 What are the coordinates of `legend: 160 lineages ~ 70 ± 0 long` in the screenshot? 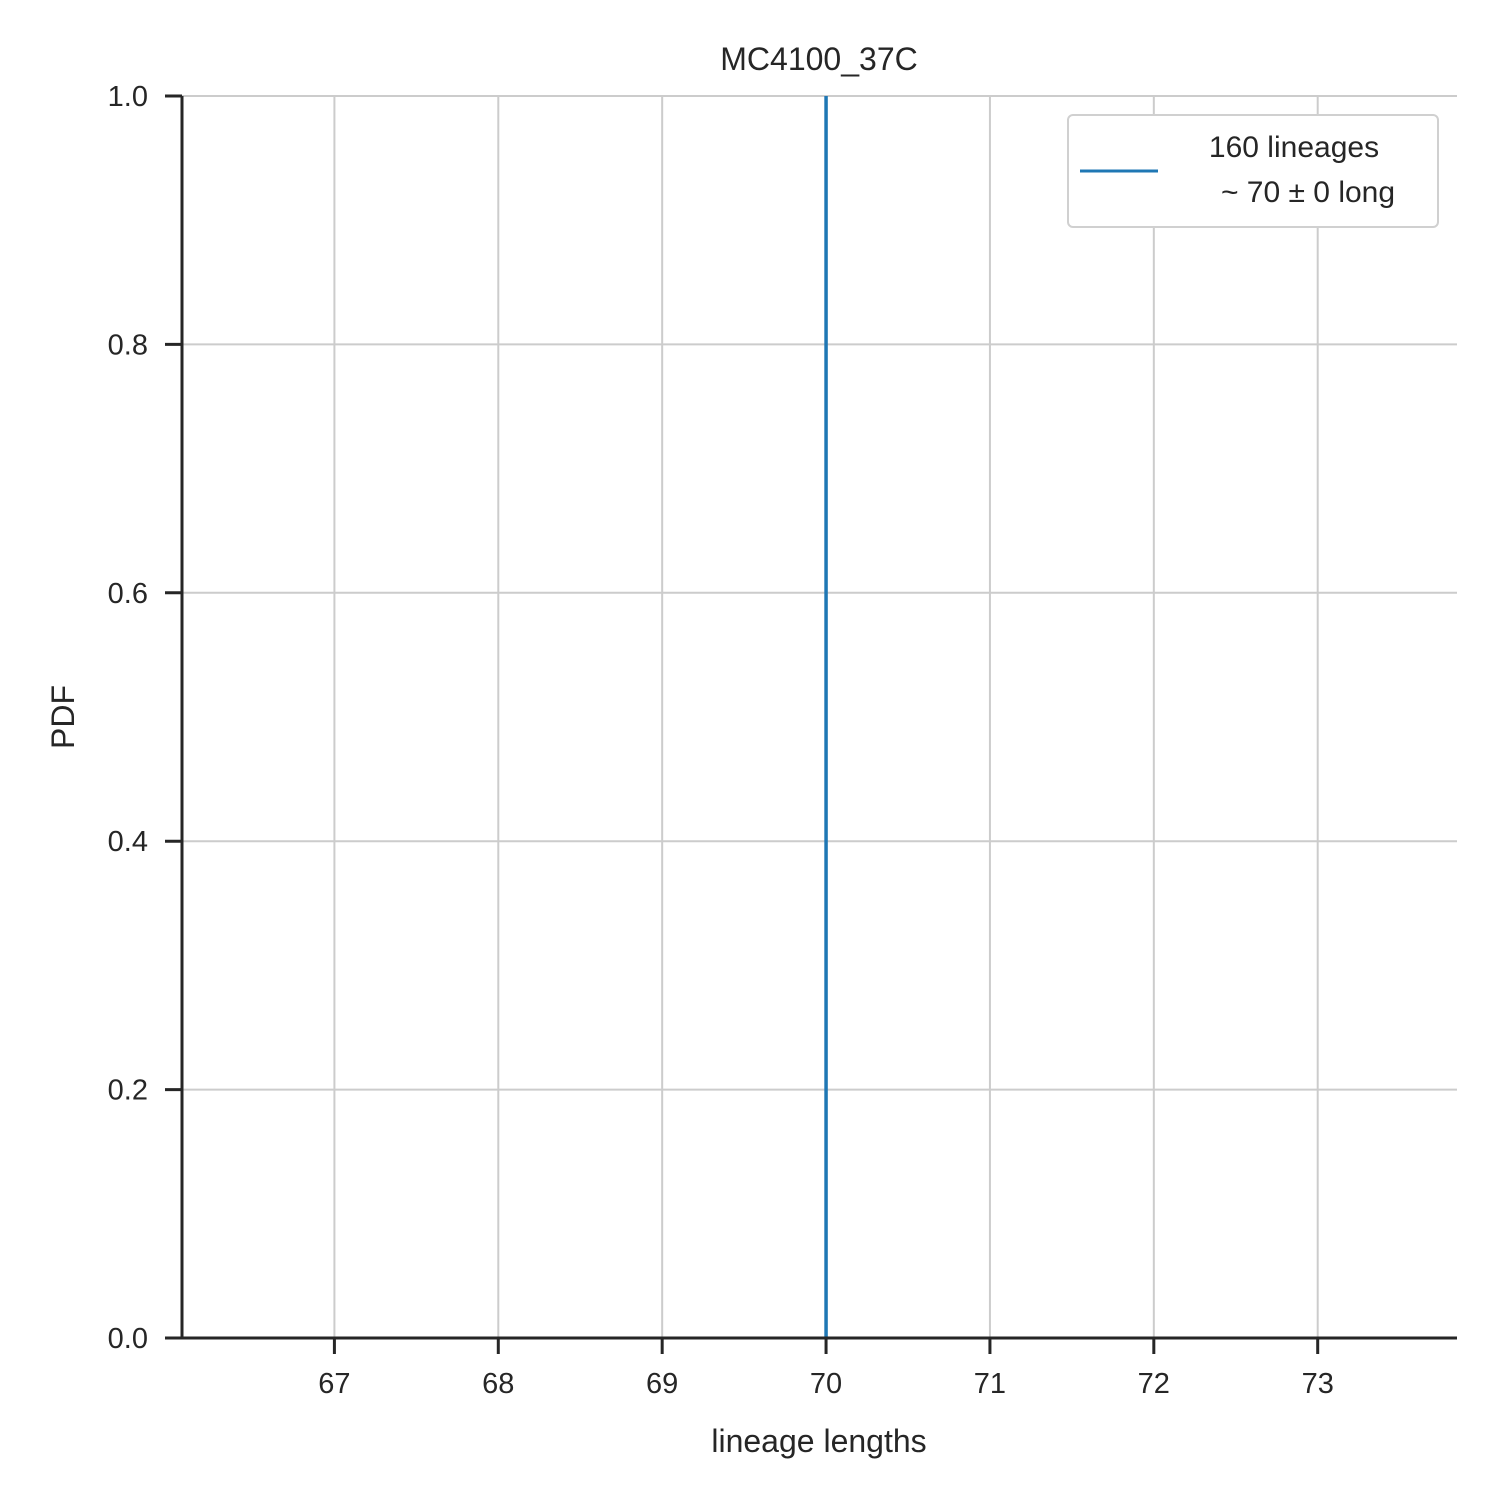 It's located at (1253, 171).